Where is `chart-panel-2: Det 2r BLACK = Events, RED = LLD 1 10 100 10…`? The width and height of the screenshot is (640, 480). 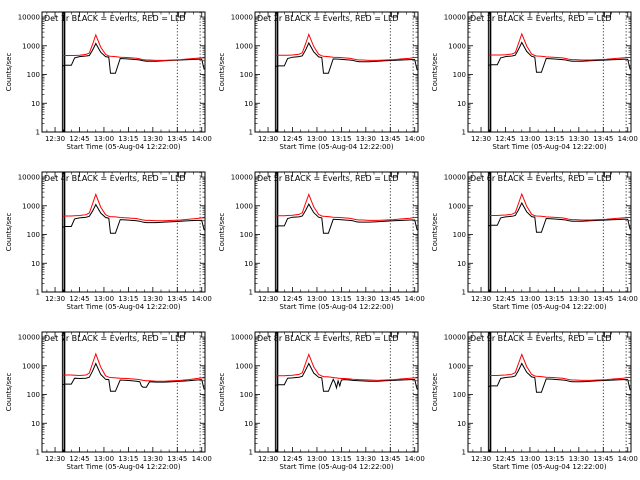
chart-panel-2: Det 2r BLACK = Events, RED = LLD 1 10 100 10… is located at coordinates (321, 81).